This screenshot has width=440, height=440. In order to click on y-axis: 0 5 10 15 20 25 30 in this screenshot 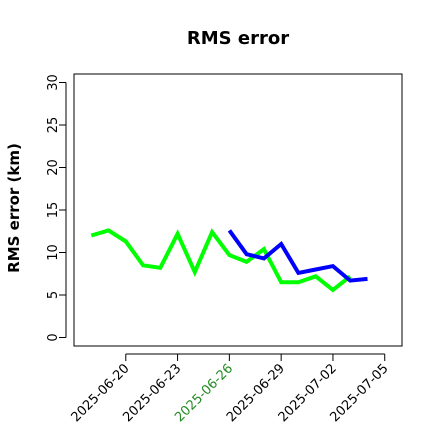, I will do `click(56, 208)`.